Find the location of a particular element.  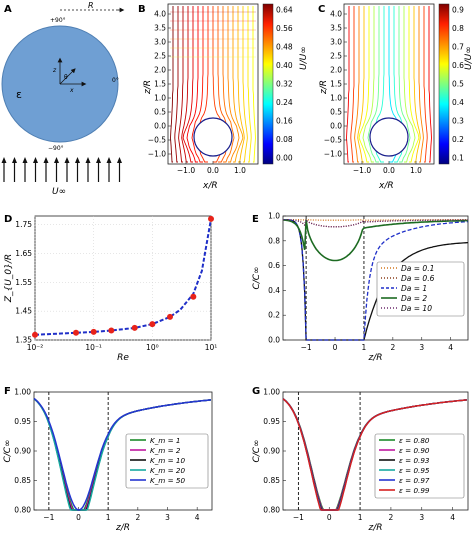

x-axis-label: x is located at coordinates (71, 90).